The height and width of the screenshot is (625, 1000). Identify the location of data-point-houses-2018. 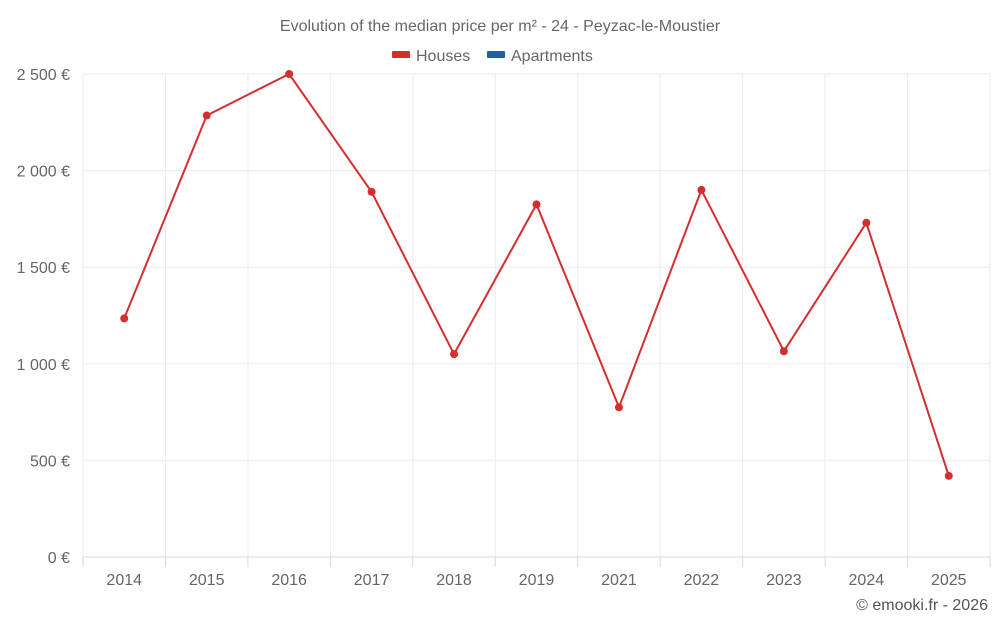
(454, 354).